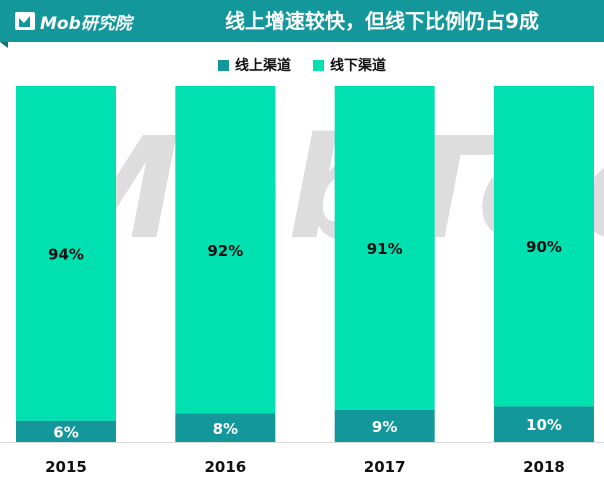  I want to click on header-banner: Mob研究院 线上增速较快，但线下比例仍占9成, so click(302, 21).